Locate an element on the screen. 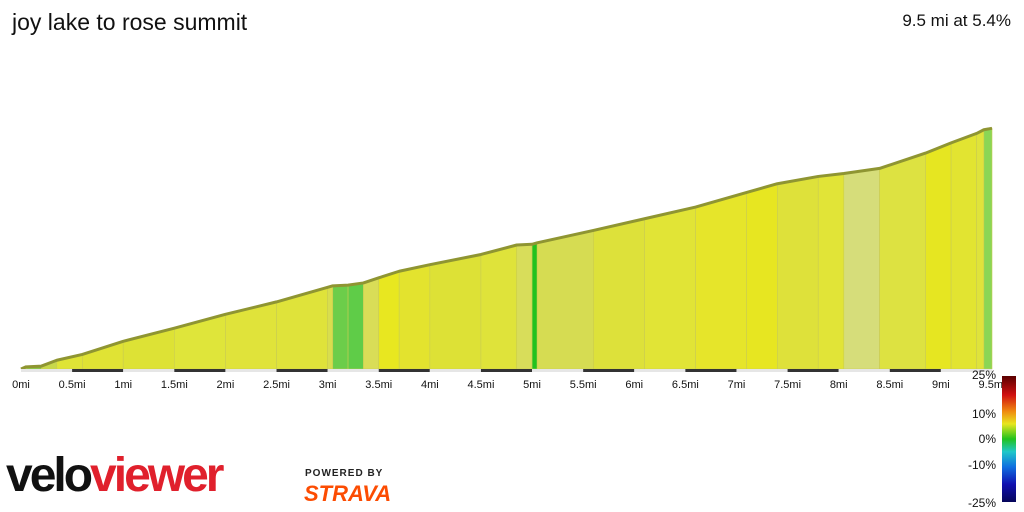  chart-title: joy lake to rose summit is located at coordinates (130, 22).